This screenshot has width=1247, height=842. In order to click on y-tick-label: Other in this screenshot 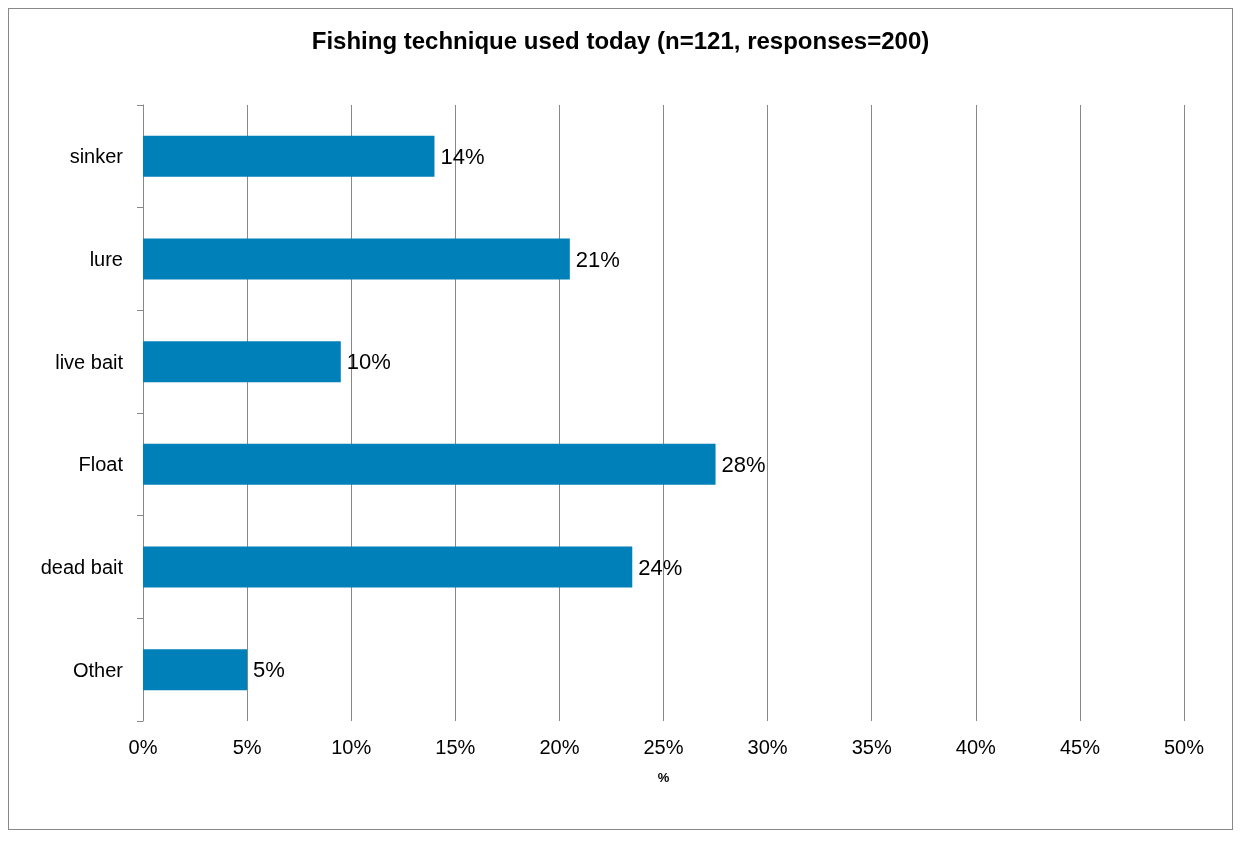, I will do `click(98, 669)`.